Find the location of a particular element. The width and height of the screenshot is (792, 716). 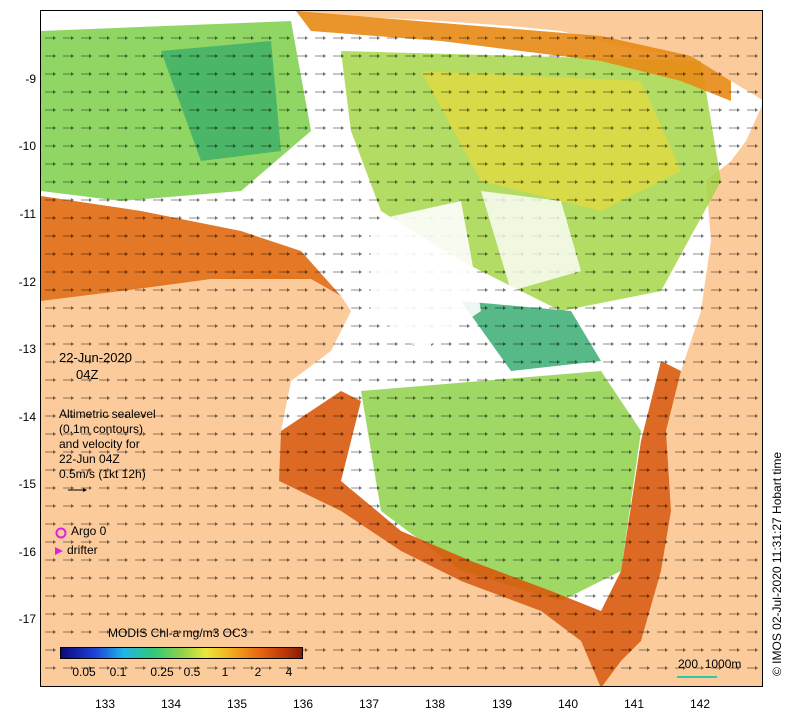

map-date: 22-Jun-2020 is located at coordinates (95, 357).